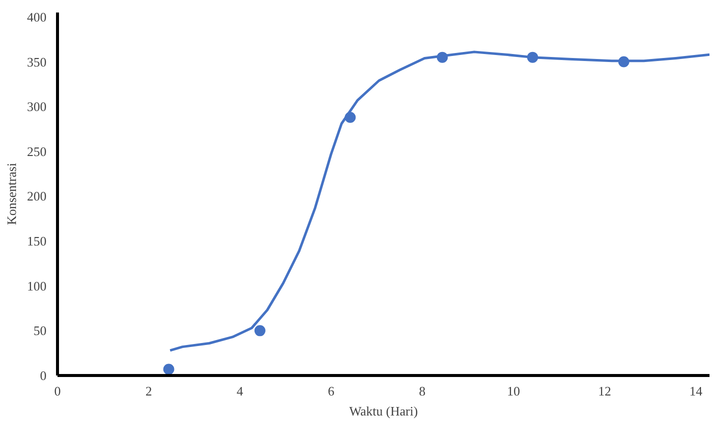 The width and height of the screenshot is (713, 421). I want to click on x-tick-label: 14, so click(696, 391).